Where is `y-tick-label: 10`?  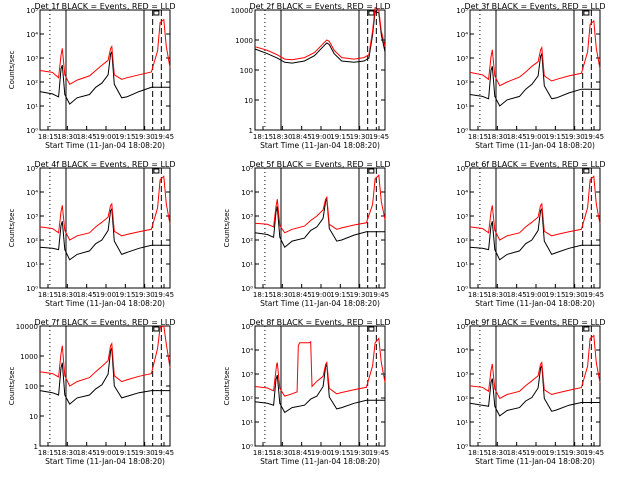 y-tick-label: 10 is located at coordinates (248, 101).